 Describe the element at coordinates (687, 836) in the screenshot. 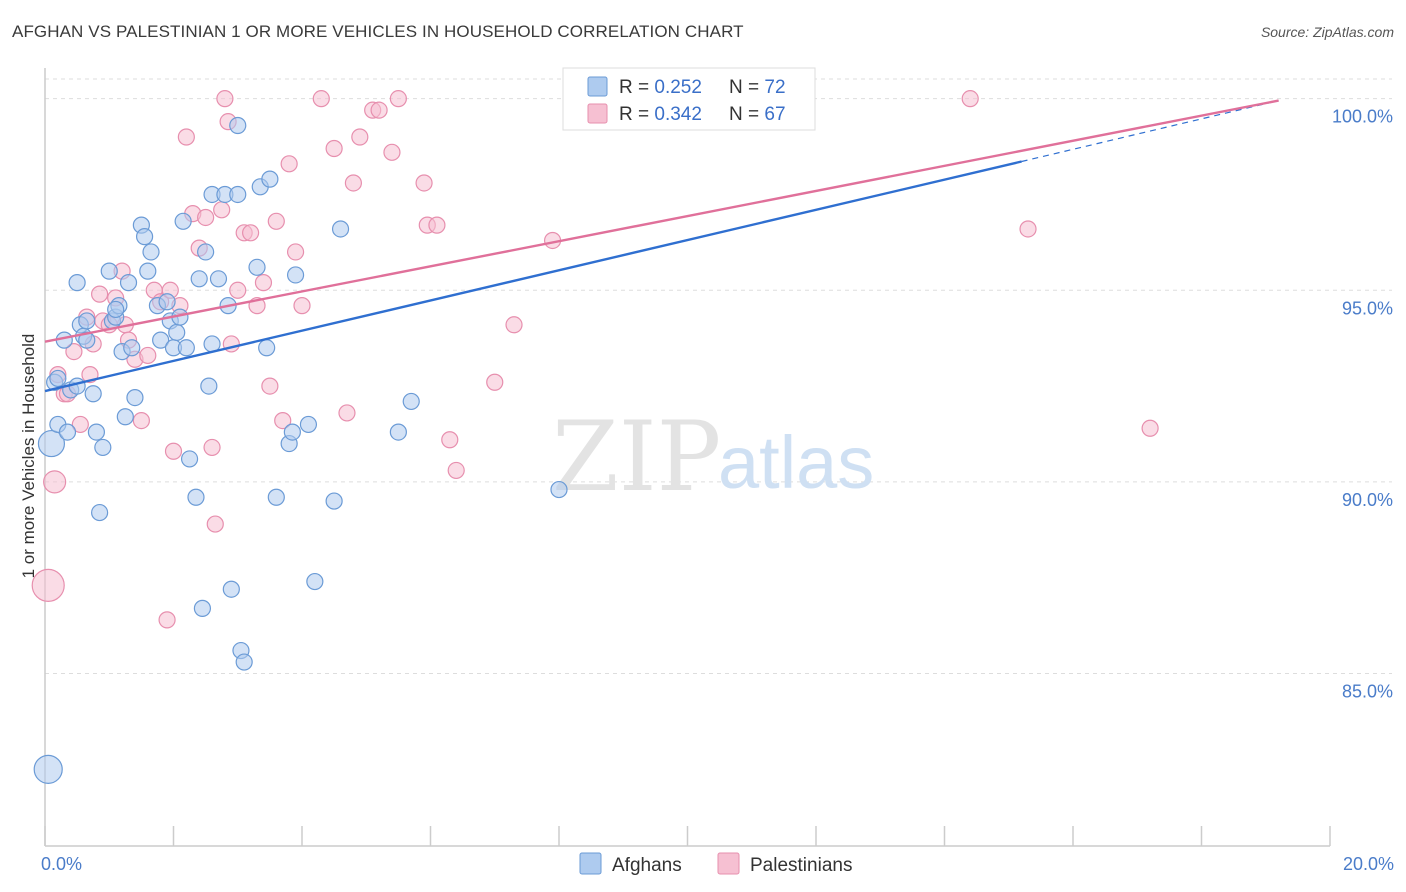

I see `x-ticks` at that location.